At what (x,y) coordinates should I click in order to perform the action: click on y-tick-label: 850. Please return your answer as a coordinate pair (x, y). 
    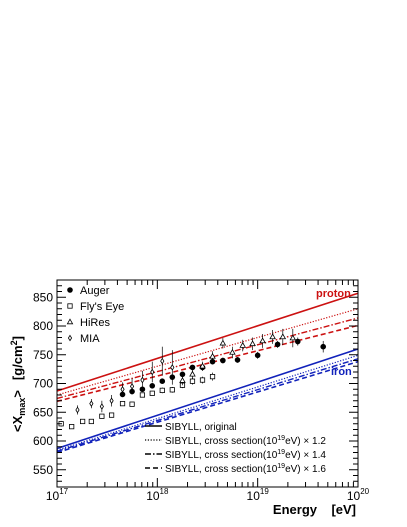
    Looking at the image, I should click on (43, 297).